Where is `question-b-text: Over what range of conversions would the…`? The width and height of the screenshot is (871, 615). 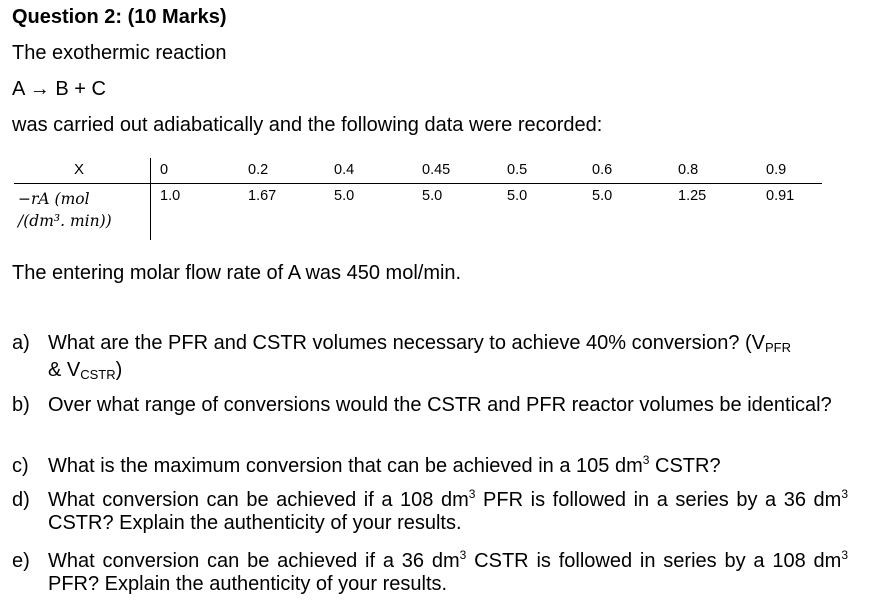 question-b-text: Over what range of conversions would the… is located at coordinates (440, 405).